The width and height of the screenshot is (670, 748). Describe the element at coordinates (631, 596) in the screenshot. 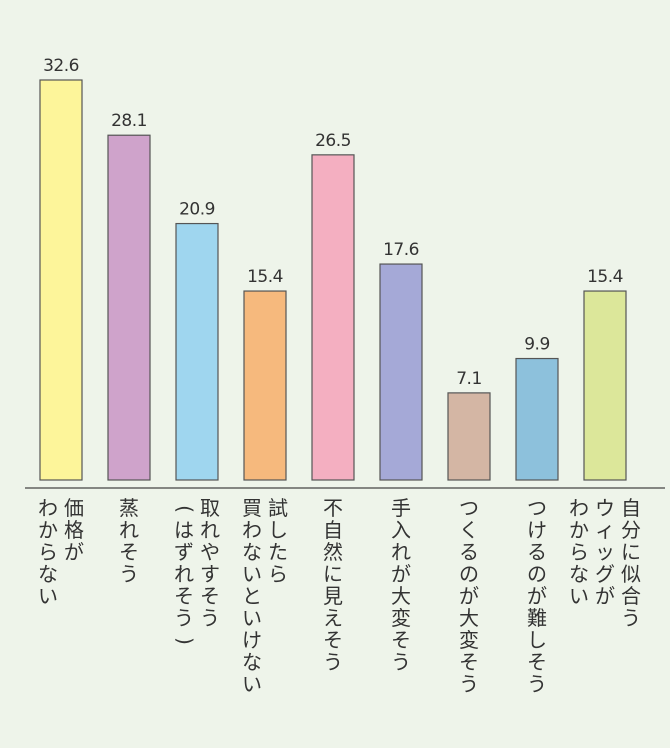

I see `category-char: 合` at that location.